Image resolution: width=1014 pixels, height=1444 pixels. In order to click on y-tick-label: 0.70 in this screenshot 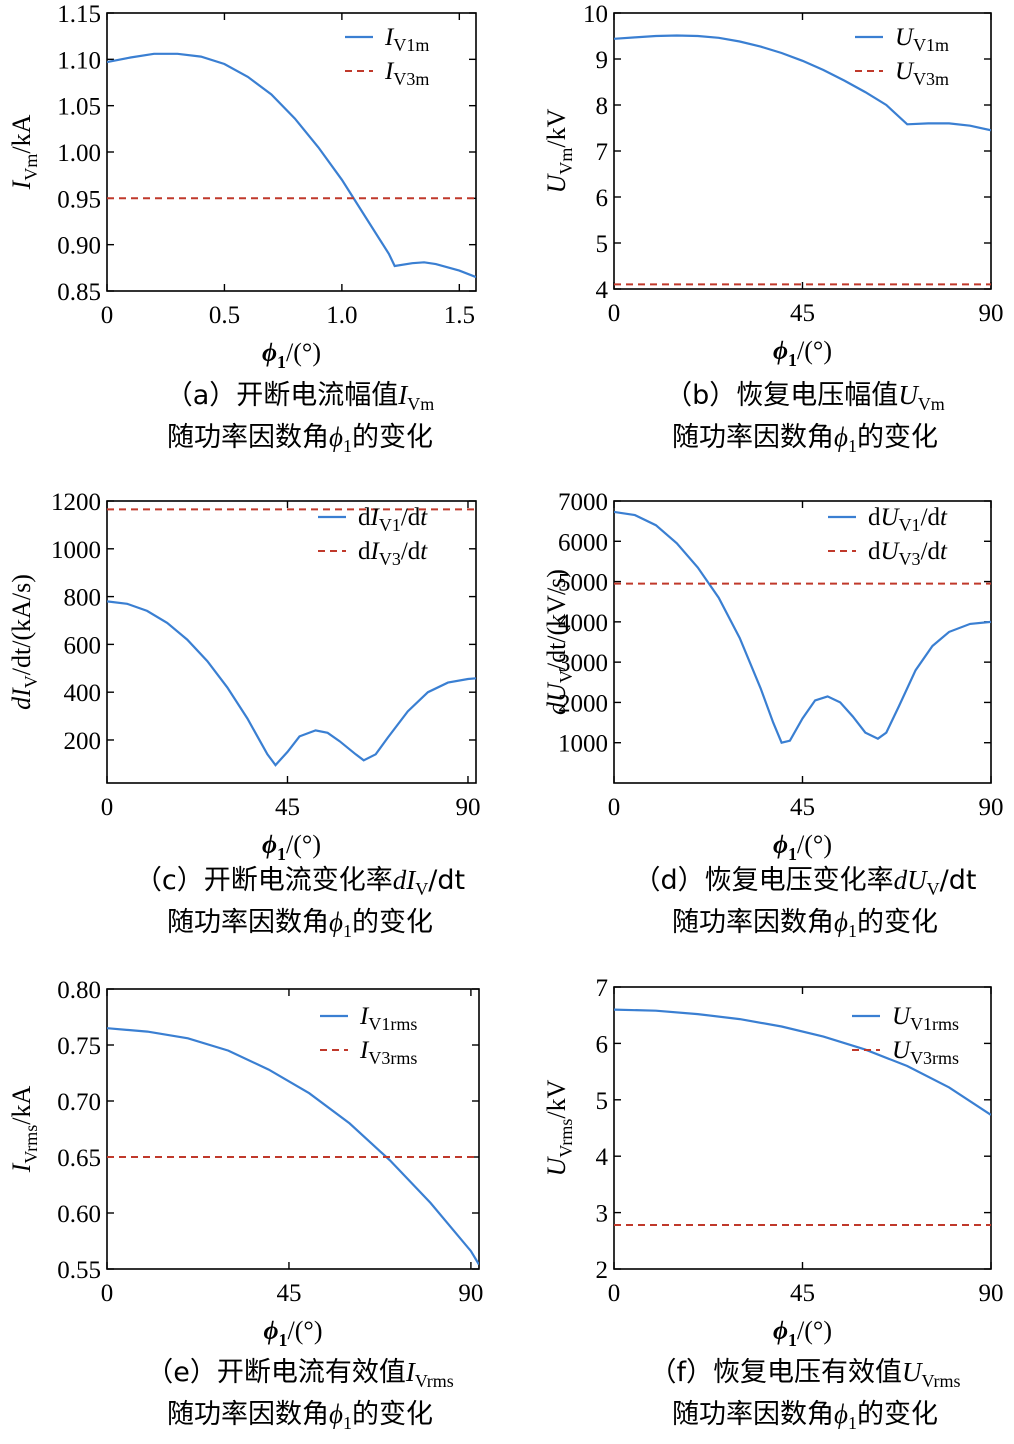, I will do `click(79, 1102)`.